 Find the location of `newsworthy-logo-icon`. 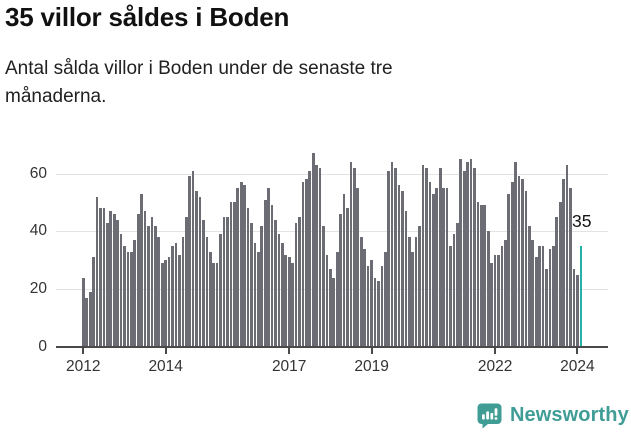

newsworthy-logo-icon is located at coordinates (489, 415).